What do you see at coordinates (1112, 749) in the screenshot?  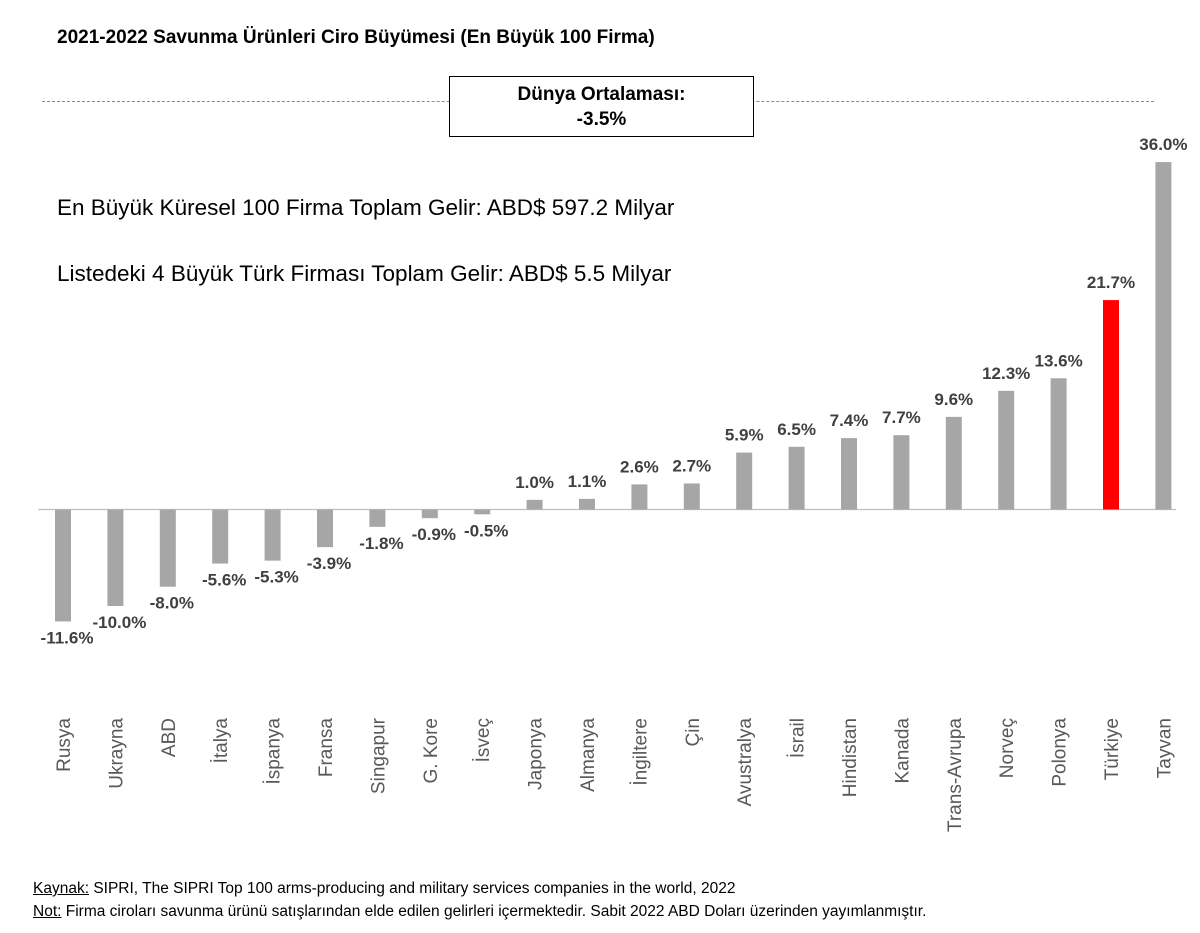 I see `category-label-türkiye: Türkiye` at bounding box center [1112, 749].